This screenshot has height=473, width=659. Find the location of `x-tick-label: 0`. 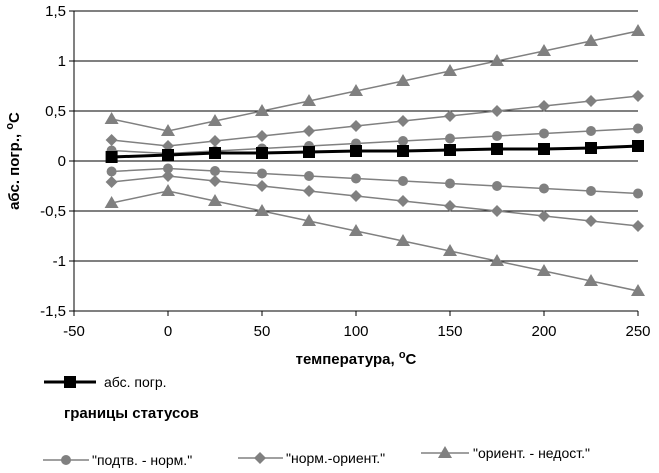

x-tick-label: 0 is located at coordinates (168, 331).